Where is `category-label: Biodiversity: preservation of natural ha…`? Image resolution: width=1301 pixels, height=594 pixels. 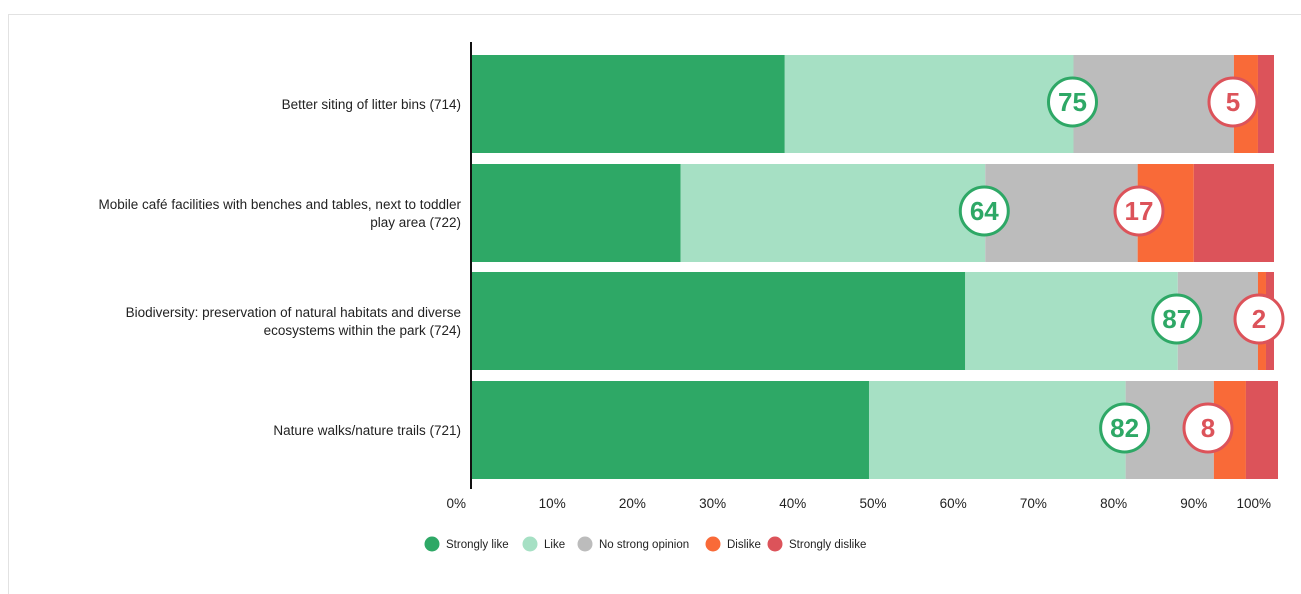
category-label: Biodiversity: preservation of natural ha… is located at coordinates (293, 312).